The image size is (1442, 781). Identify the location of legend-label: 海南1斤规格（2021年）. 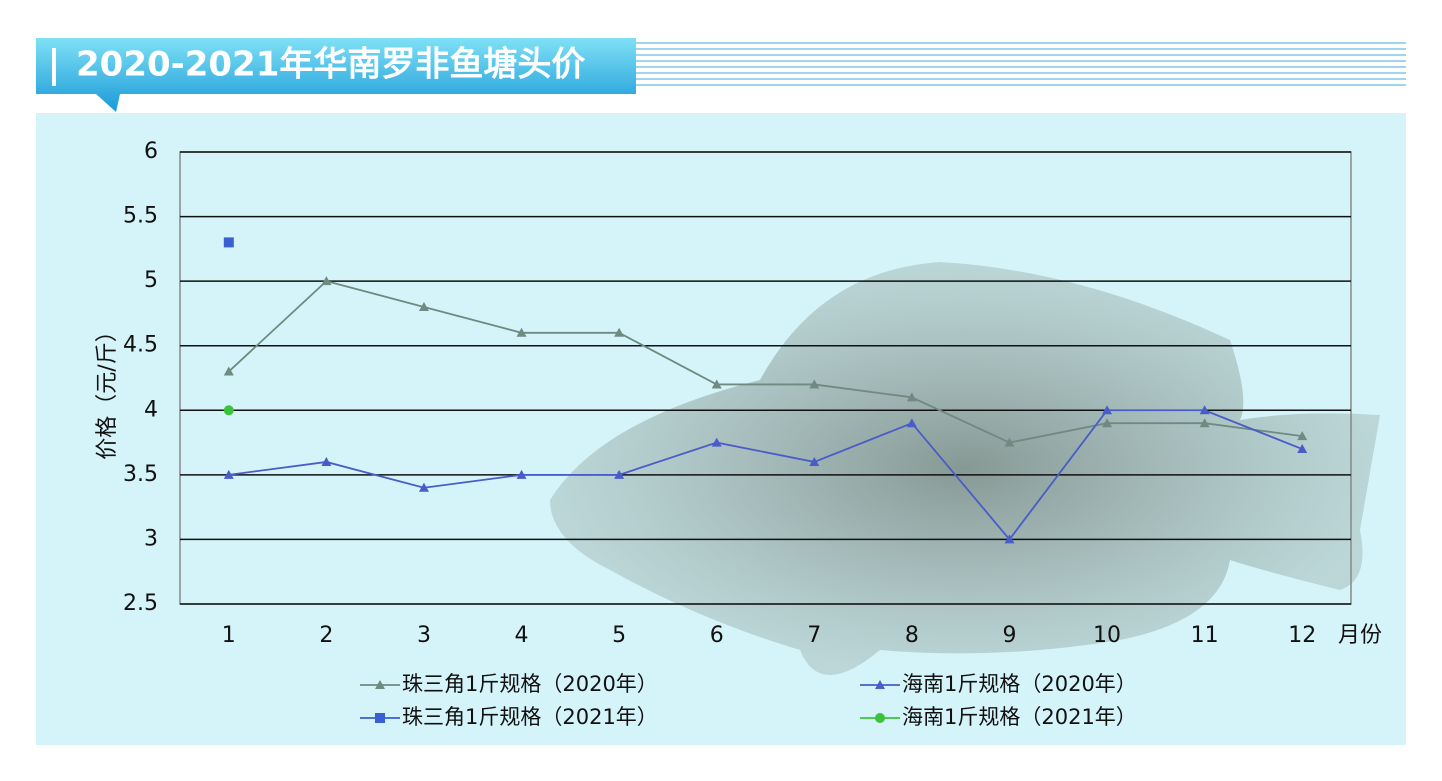
(1019, 717).